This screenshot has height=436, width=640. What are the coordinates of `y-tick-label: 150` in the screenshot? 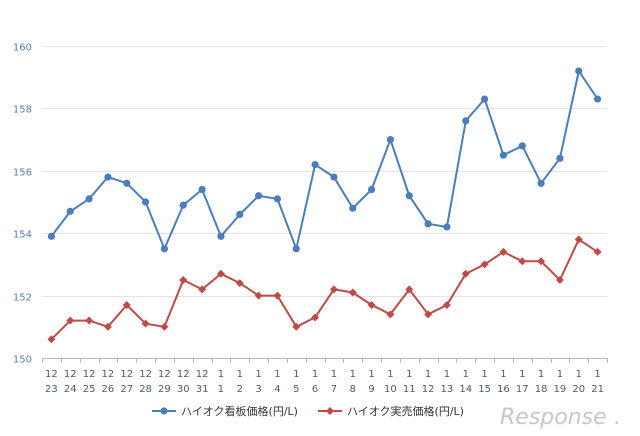 It's located at (22, 360).